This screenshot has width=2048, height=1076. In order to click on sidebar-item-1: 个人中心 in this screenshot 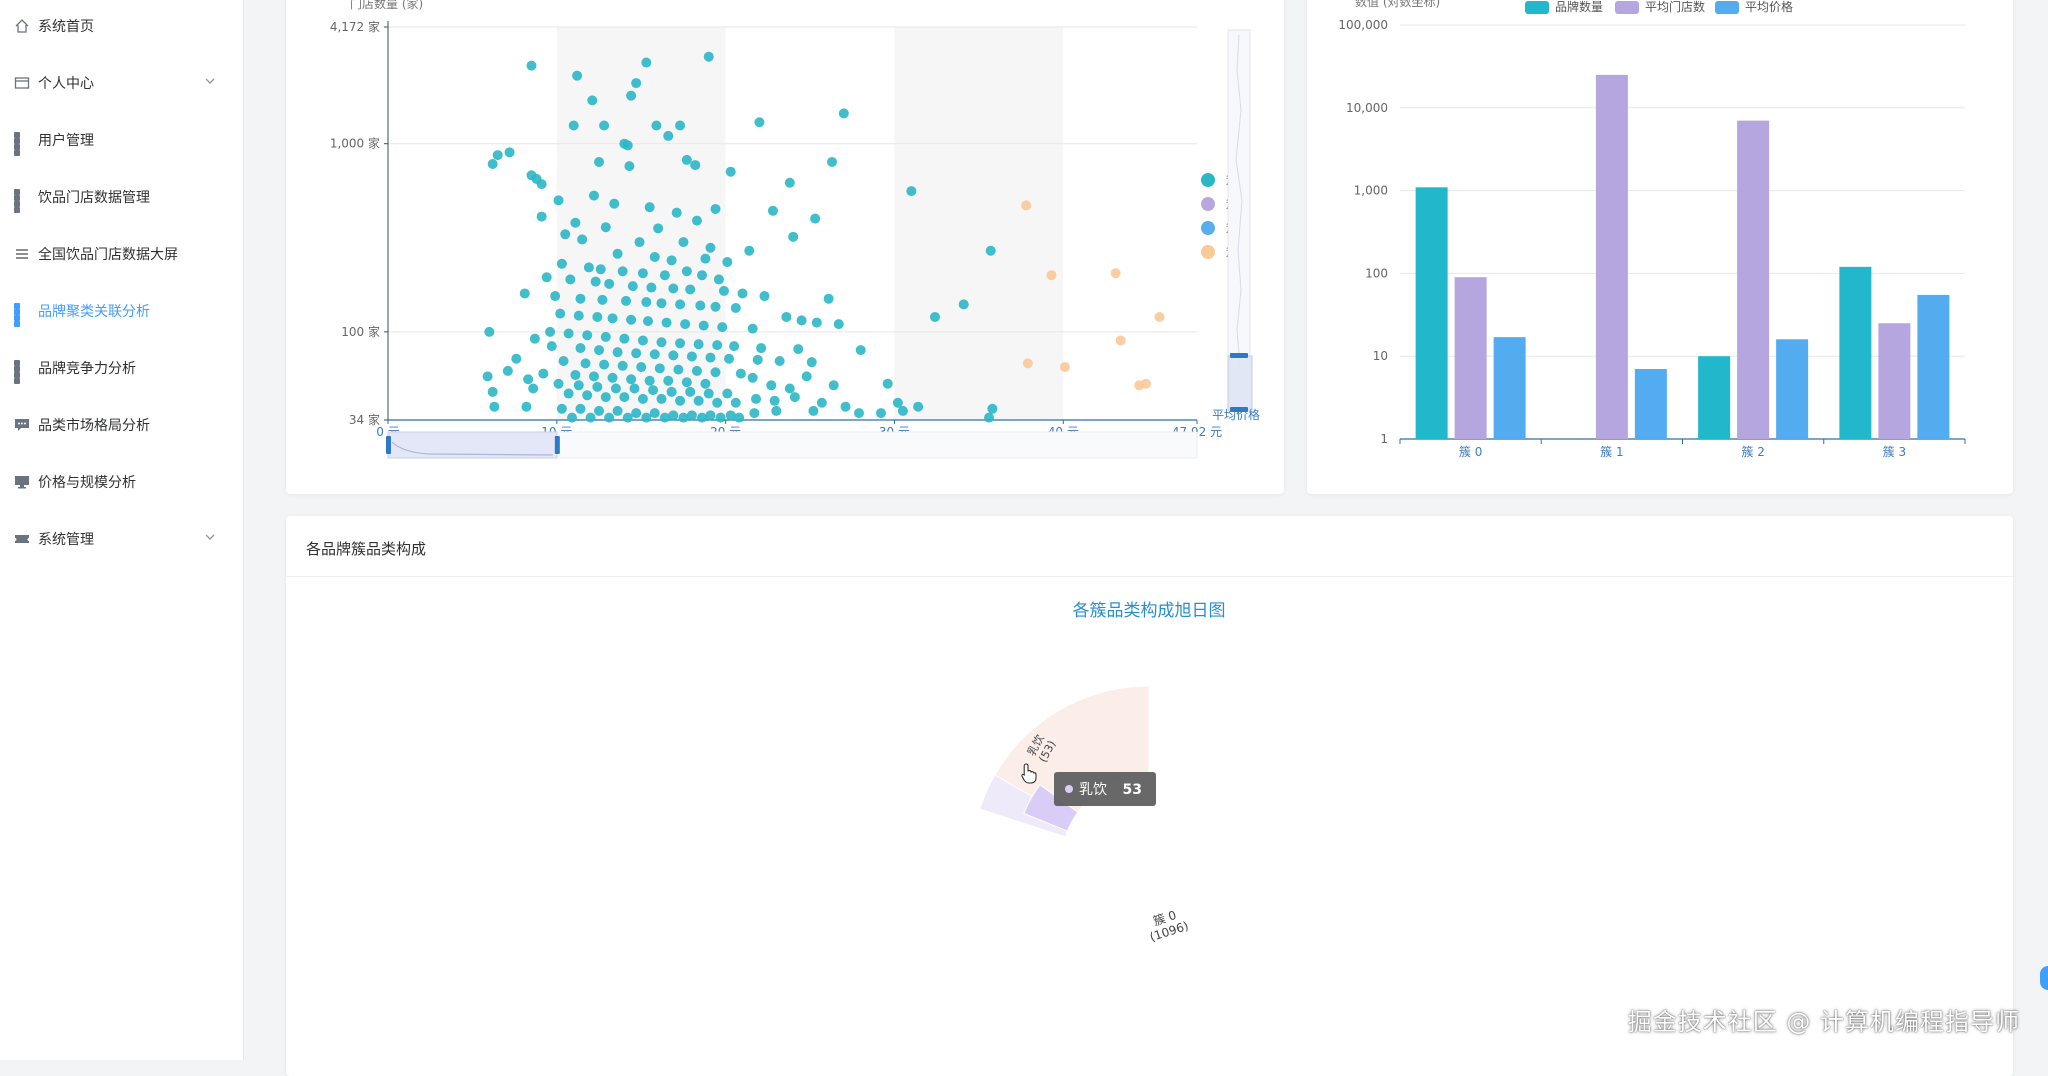, I will do `click(122, 83)`.